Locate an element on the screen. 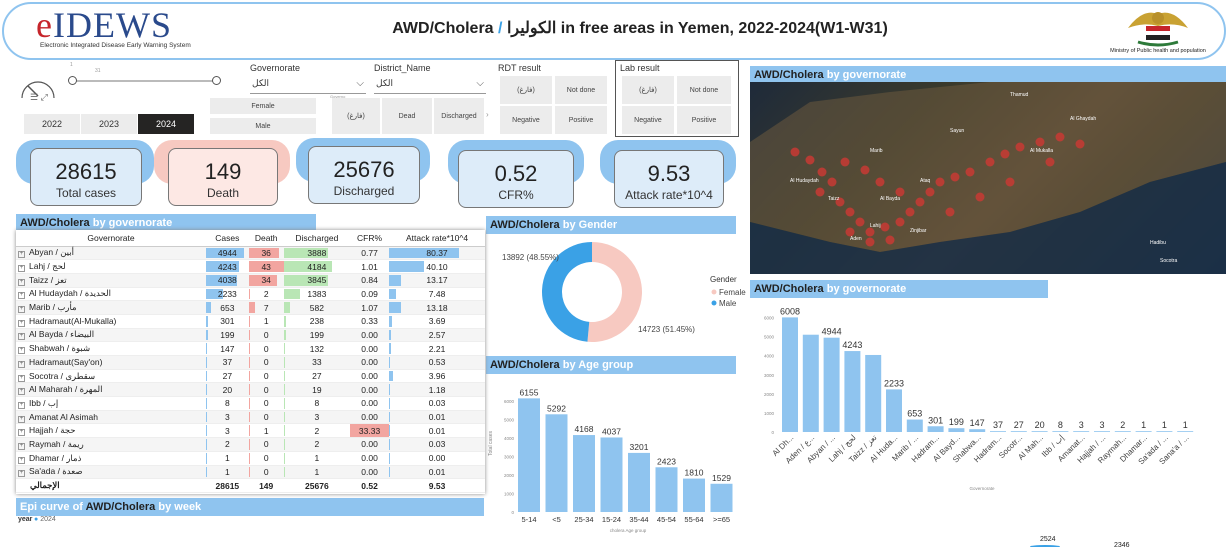 Image resolution: width=1228 pixels, height=549 pixels. week-slider-handle-right is located at coordinates (216, 80).